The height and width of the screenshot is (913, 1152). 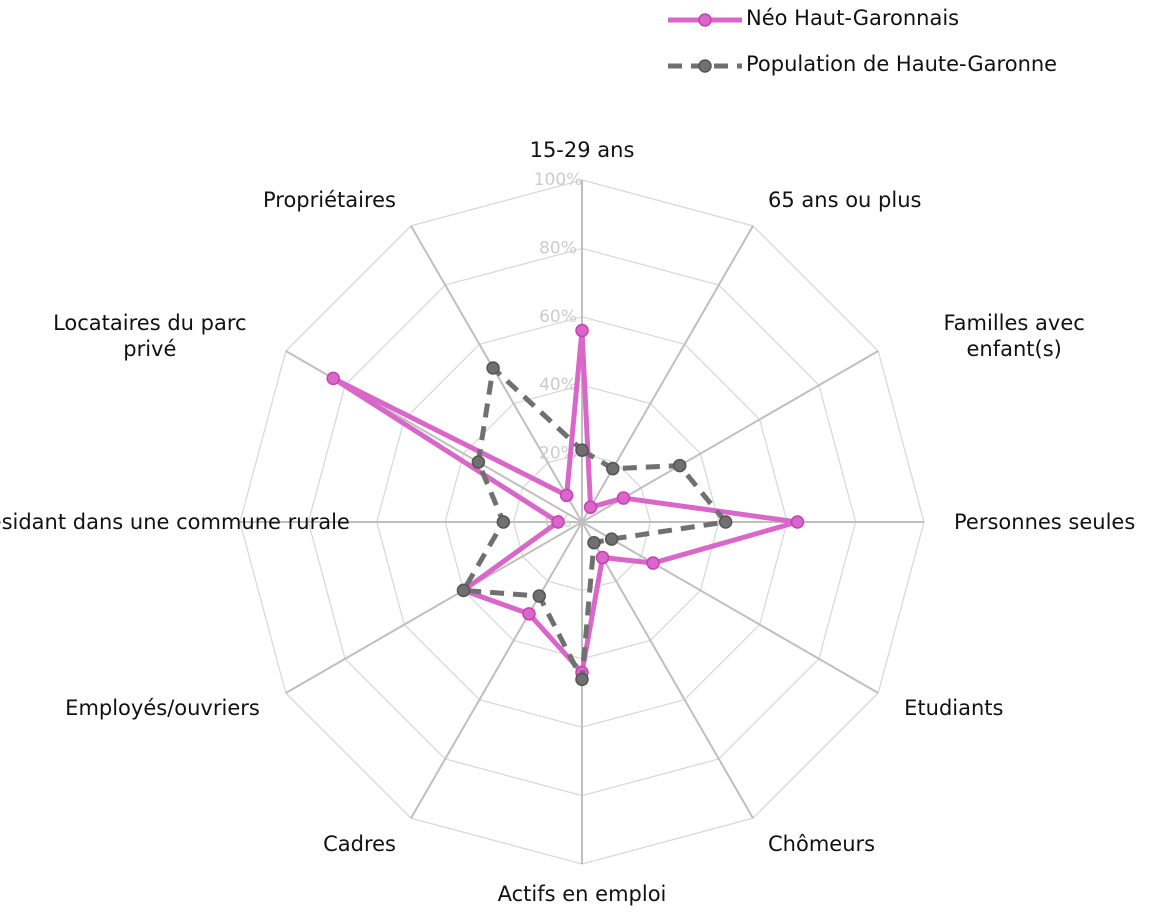 What do you see at coordinates (359, 844) in the screenshot?
I see `category-label: Cadres` at bounding box center [359, 844].